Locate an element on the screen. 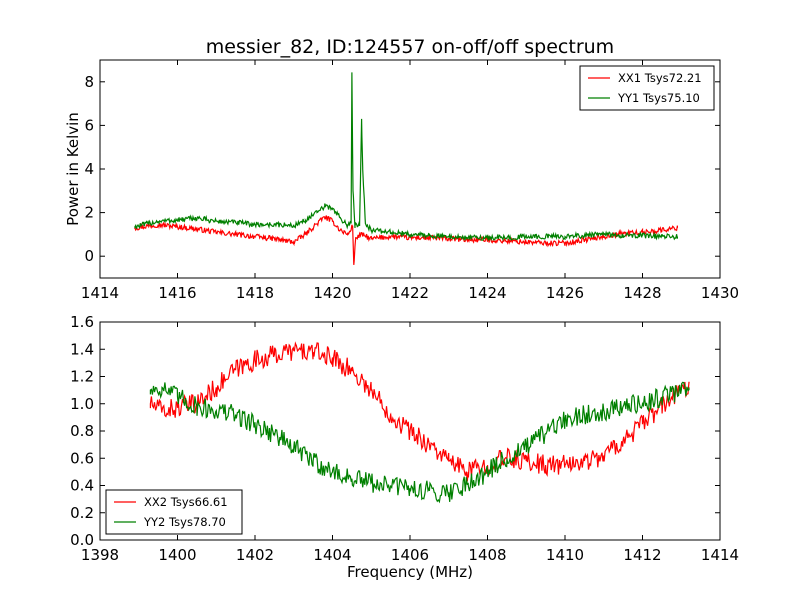  y-tick-label: 0.8 is located at coordinates (82, 431).